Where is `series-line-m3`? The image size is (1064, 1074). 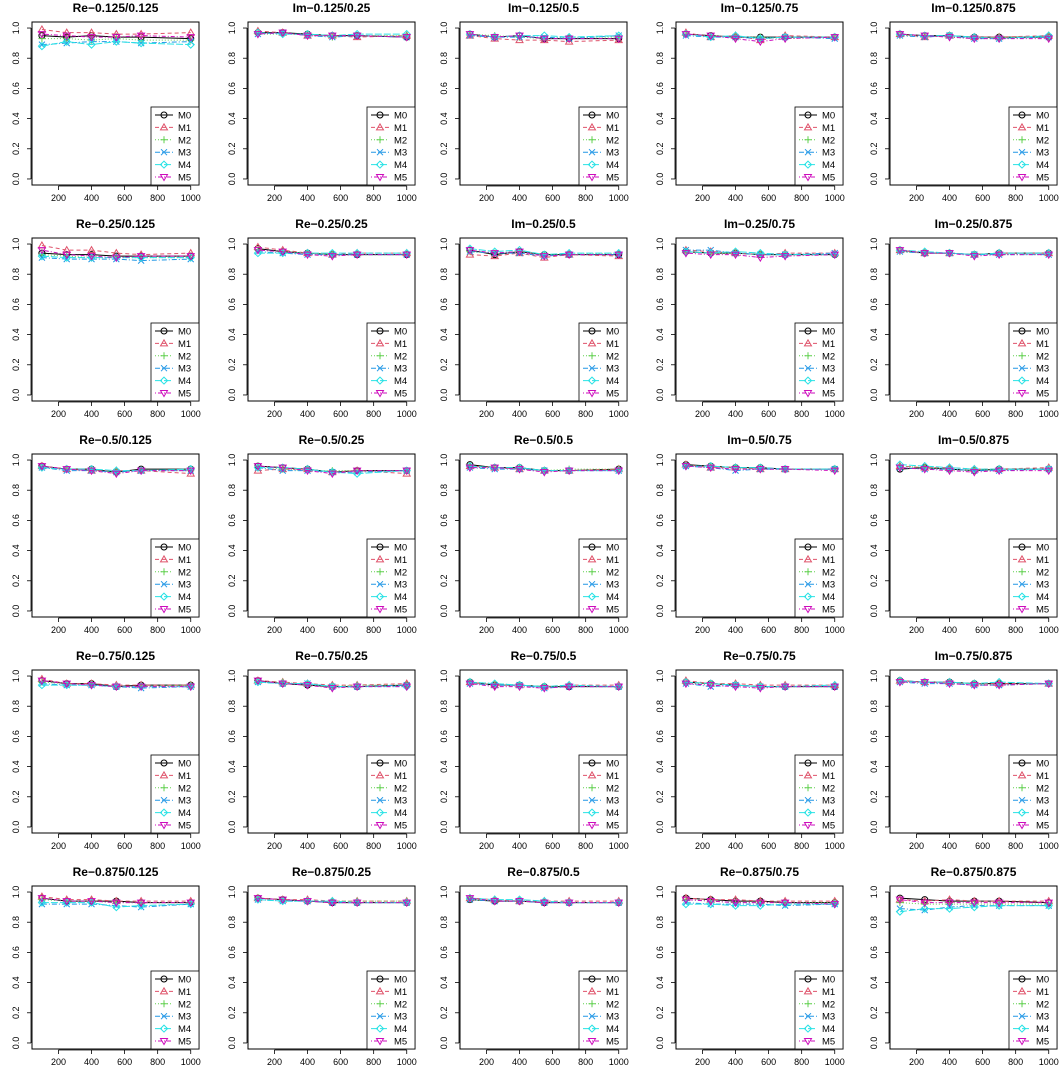
series-line-m3 is located at coordinates (974, 253).